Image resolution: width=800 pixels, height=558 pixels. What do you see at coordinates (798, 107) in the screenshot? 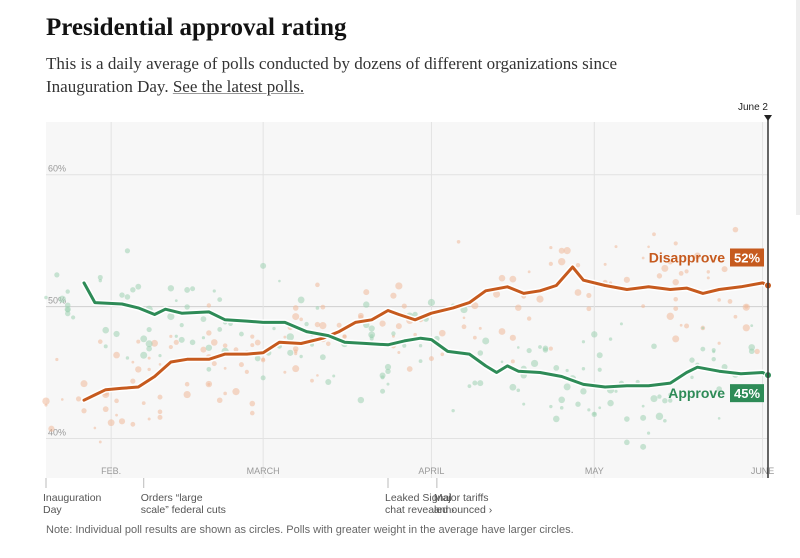
I see `page-edge-scrollbar` at bounding box center [798, 107].